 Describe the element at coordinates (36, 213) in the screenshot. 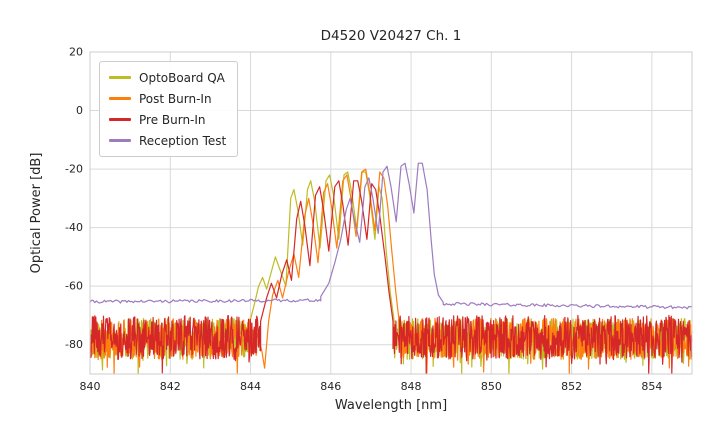

I see `y-axis-label: Optical Power [dB]` at that location.